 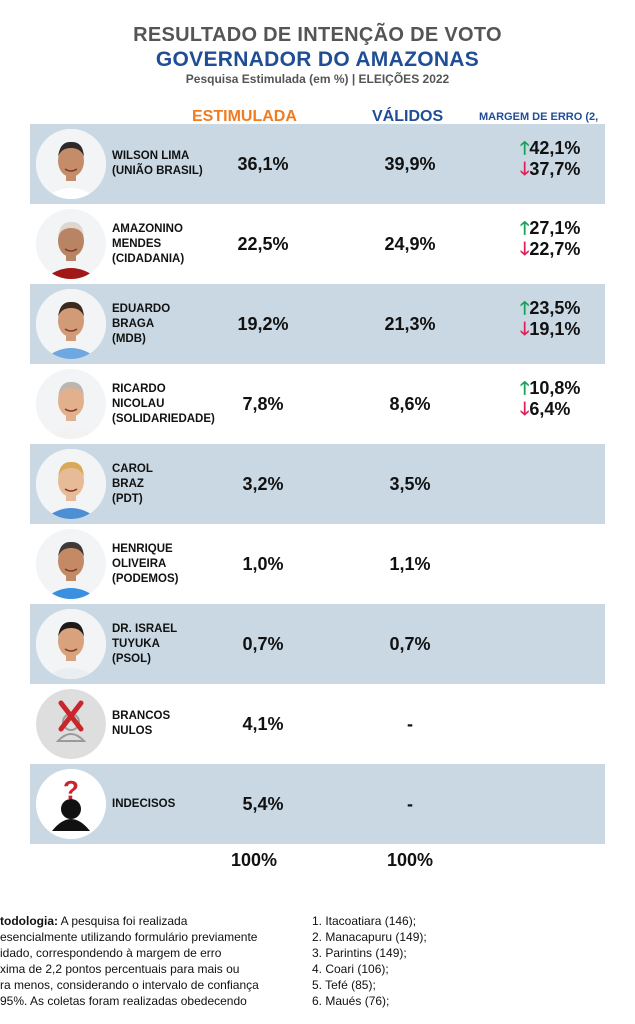 What do you see at coordinates (317, 644) in the screenshot?
I see `table-row: DR. ISRAEL TUYUKA (PSOL) 0,7% 0,7%` at bounding box center [317, 644].